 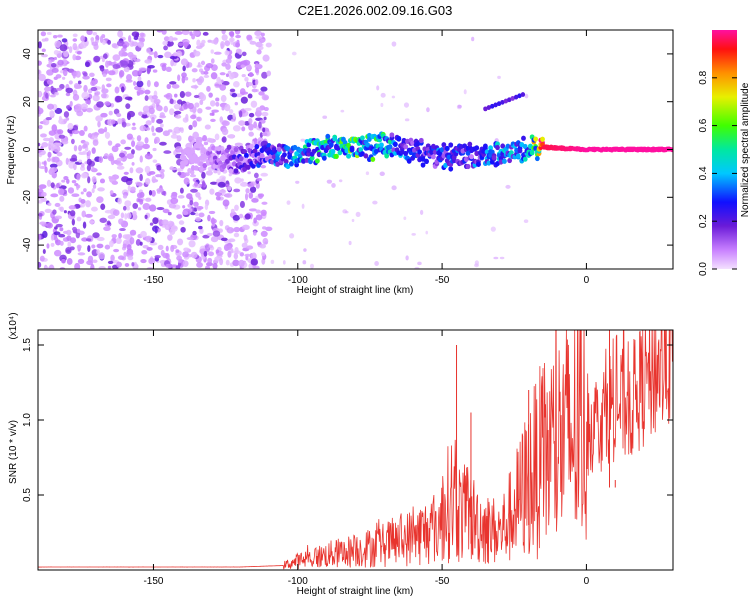 I want to click on x-tick-label: -50, so click(x=442, y=280).